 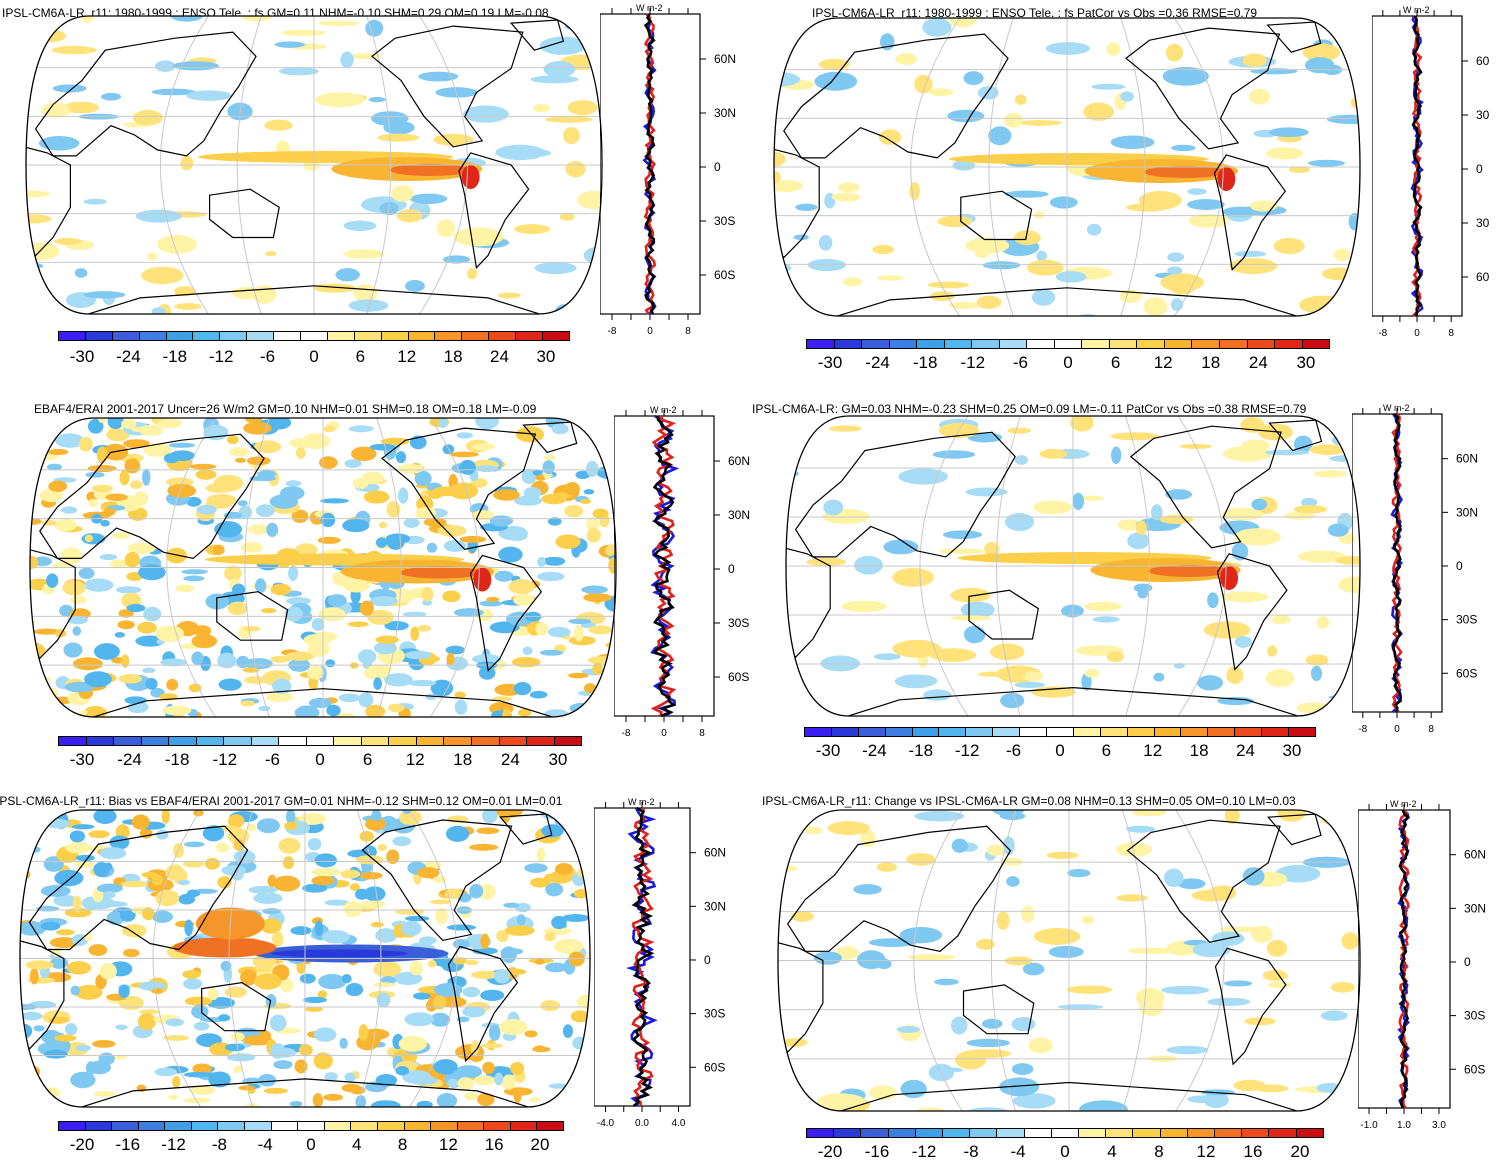 What do you see at coordinates (1404, 959) in the screenshot?
I see `zonal-curve` at bounding box center [1404, 959].